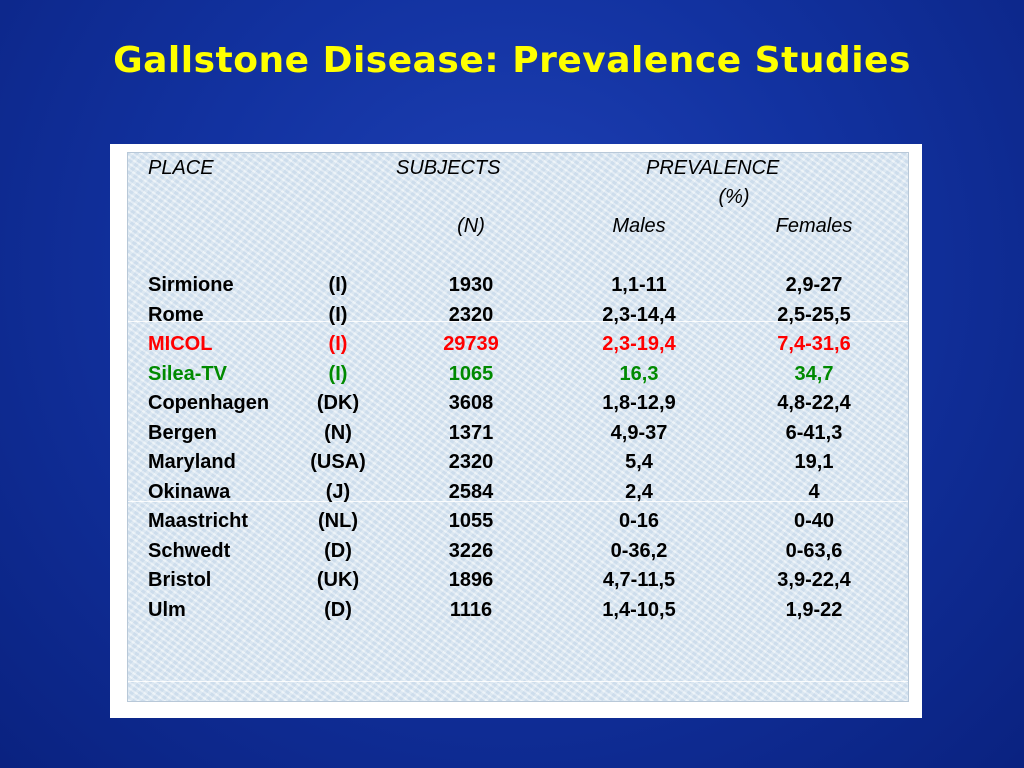 This screenshot has width=1024, height=768. What do you see at coordinates (713, 168) in the screenshot?
I see `header-prevalence: PREVALENCE` at bounding box center [713, 168].